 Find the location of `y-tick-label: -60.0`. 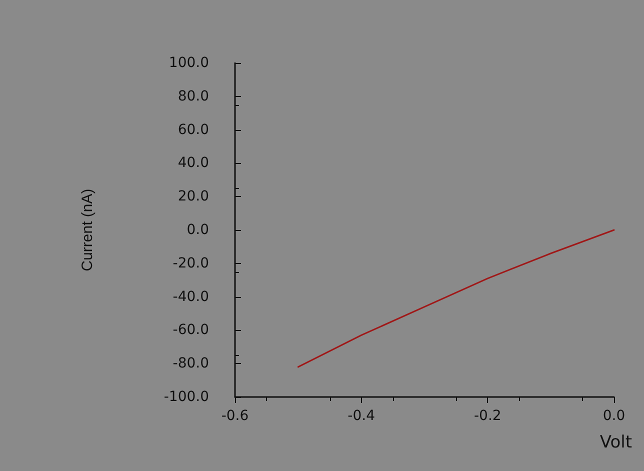

y-tick-label: -60.0 is located at coordinates (190, 330).